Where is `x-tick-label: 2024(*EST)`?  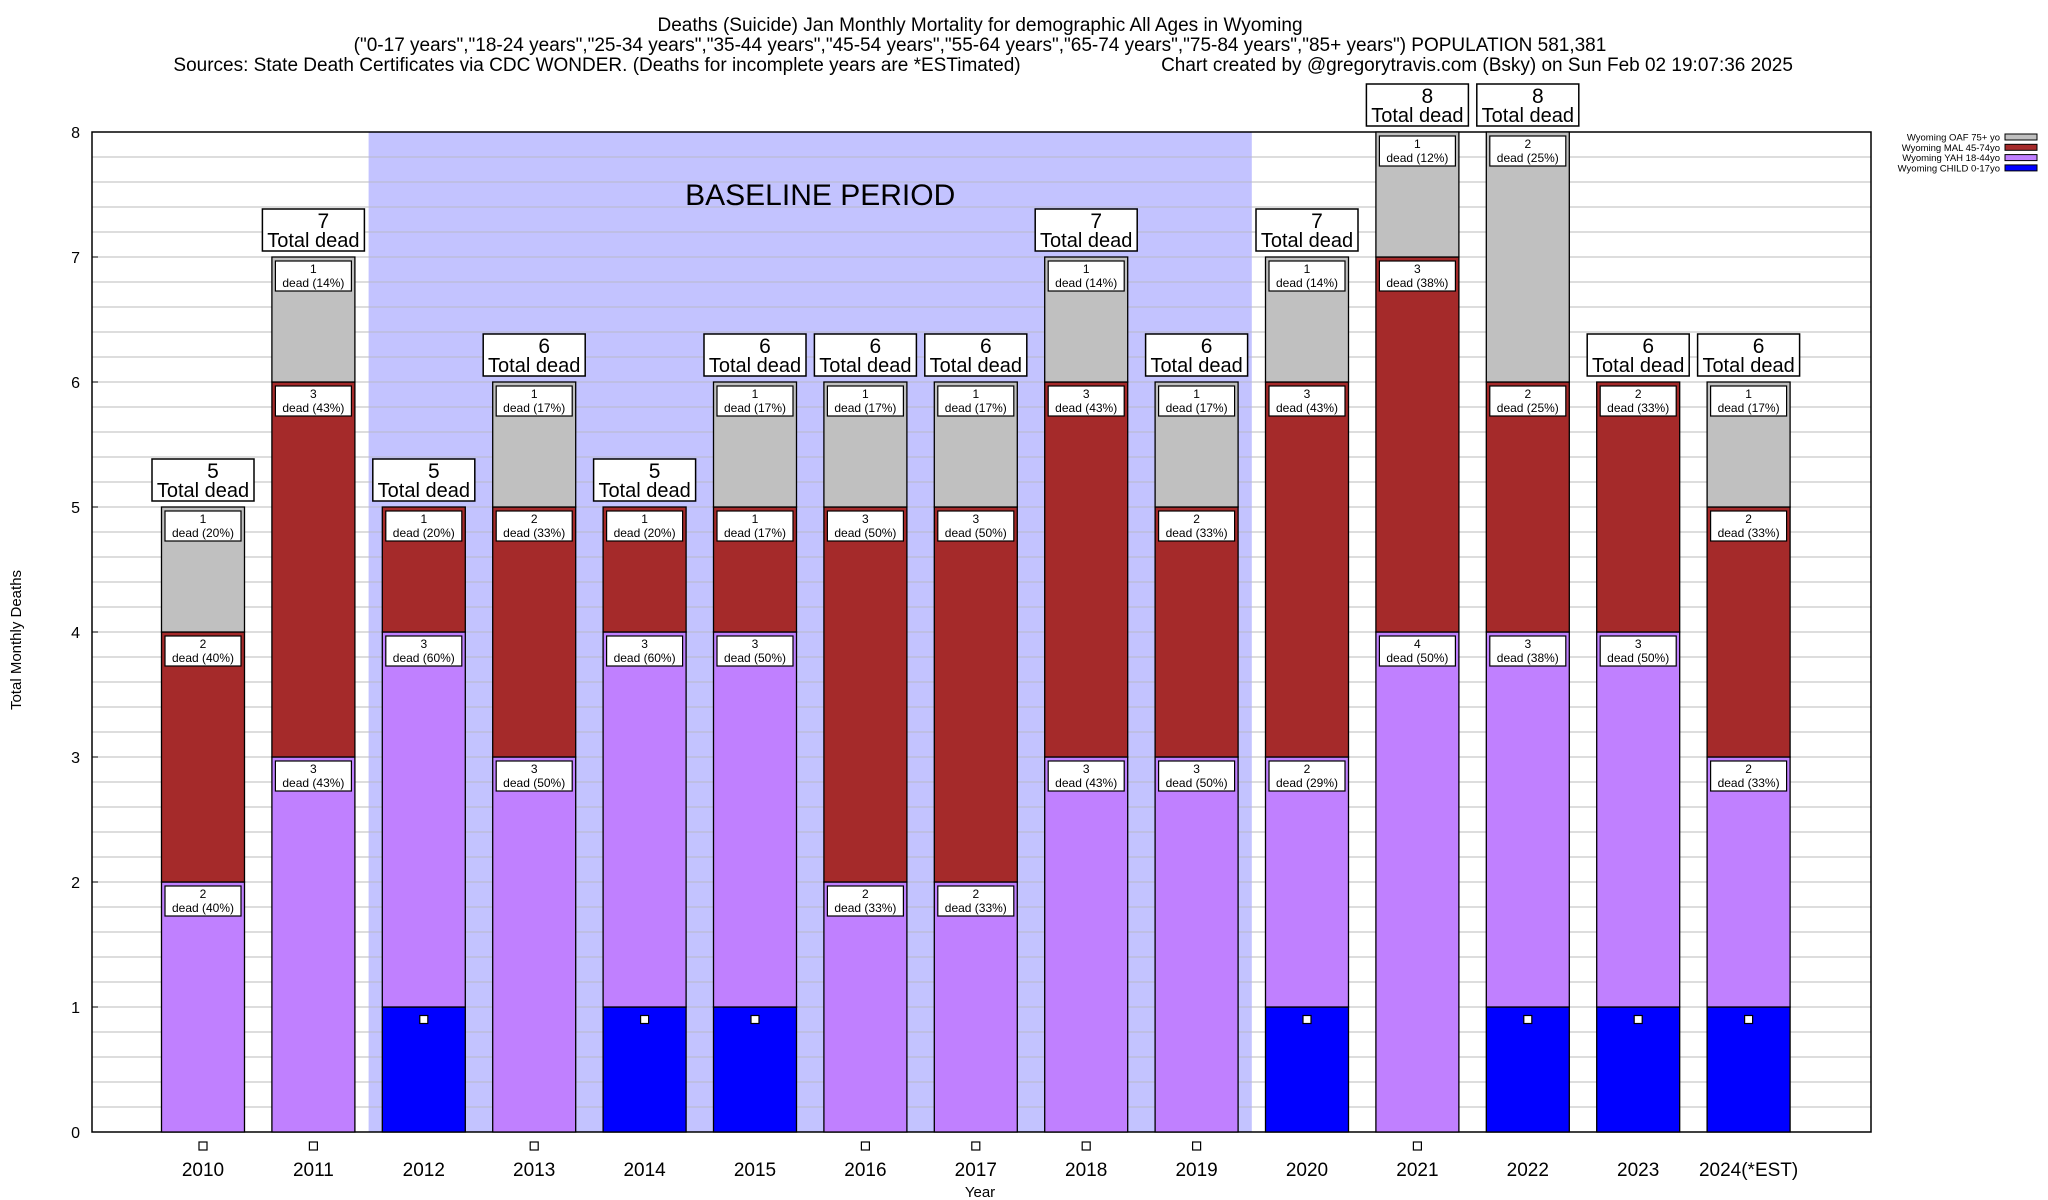
x-tick-label: 2024(*EST) is located at coordinates (1748, 1170).